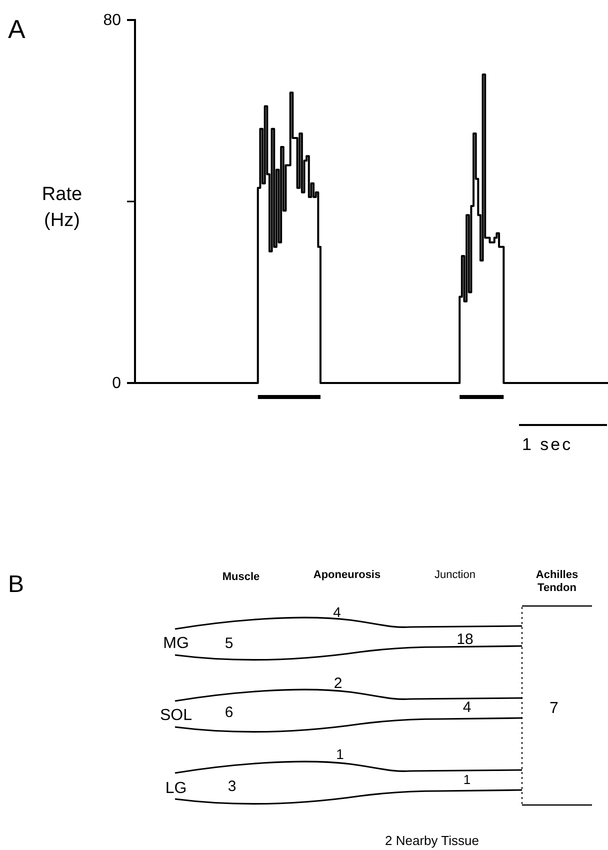 This screenshot has width=608, height=850. Describe the element at coordinates (241, 577) in the screenshot. I see `text: Muscle` at that location.